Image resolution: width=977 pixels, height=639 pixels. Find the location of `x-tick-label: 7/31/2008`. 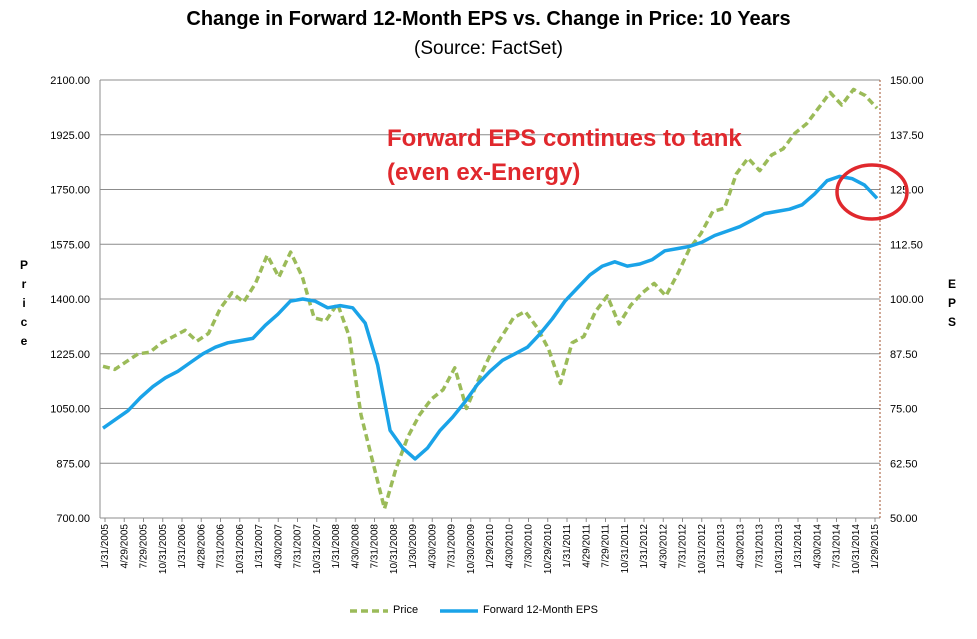

x-tick-label: 7/31/2008 is located at coordinates (375, 546).